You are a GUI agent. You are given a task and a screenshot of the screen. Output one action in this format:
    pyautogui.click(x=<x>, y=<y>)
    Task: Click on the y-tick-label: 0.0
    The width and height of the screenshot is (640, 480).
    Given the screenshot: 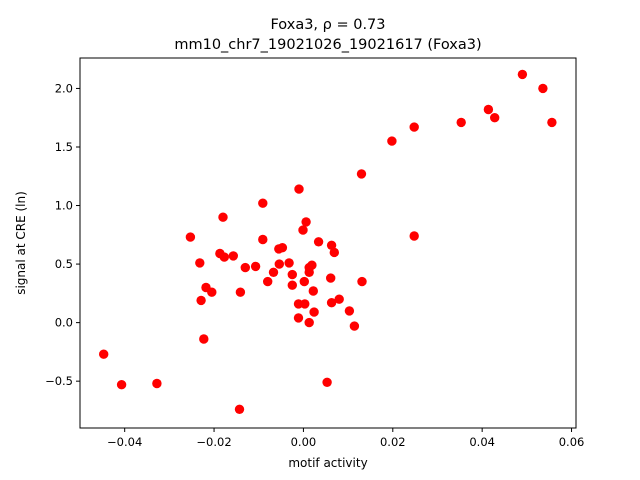 What is the action you would take?
    pyautogui.click(x=64, y=323)
    